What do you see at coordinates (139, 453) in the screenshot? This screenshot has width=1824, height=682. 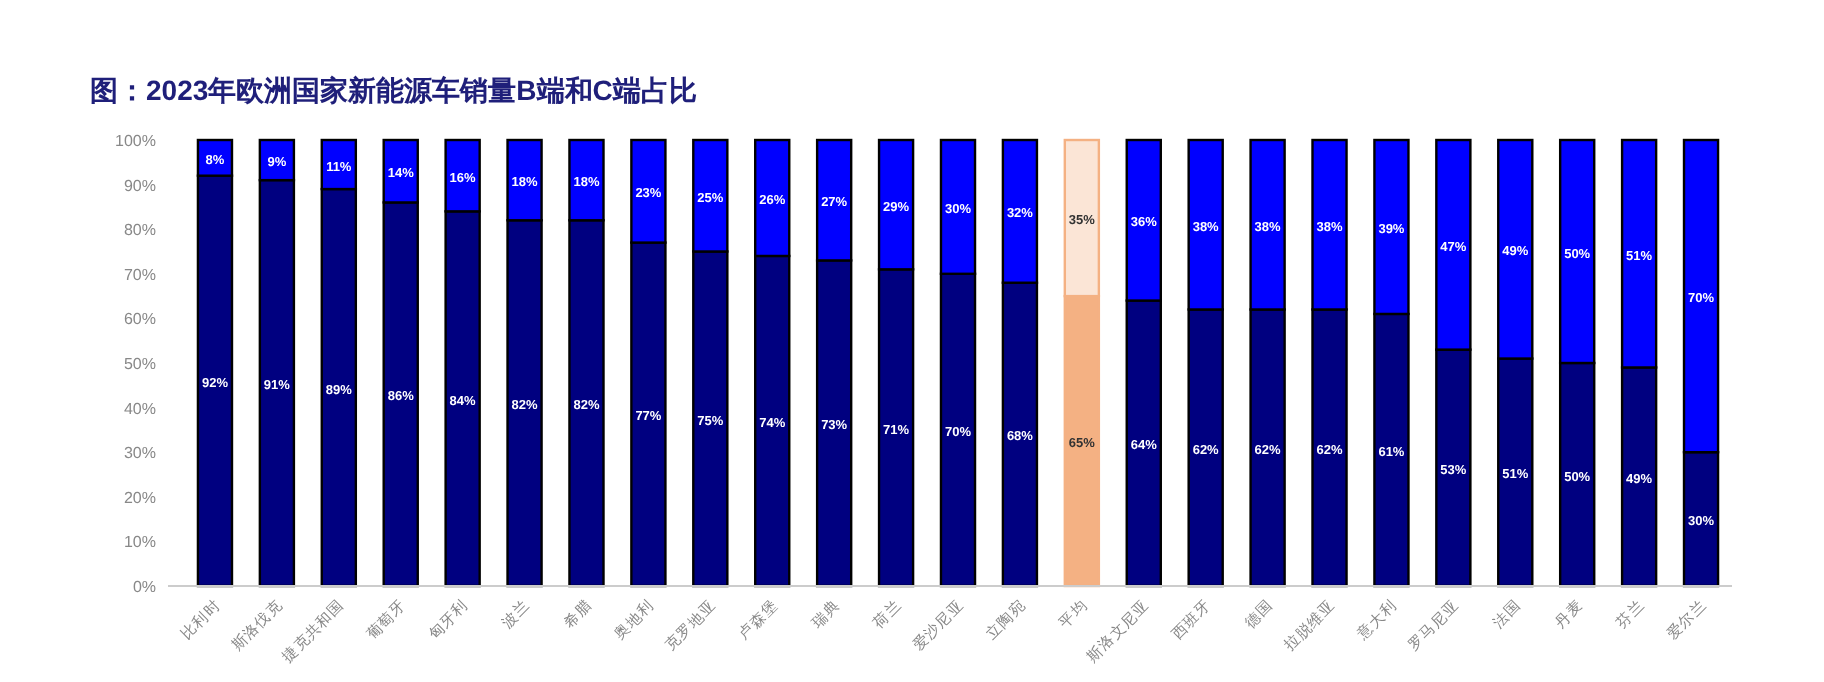 I see `y-tick-label: 30%` at bounding box center [139, 453].